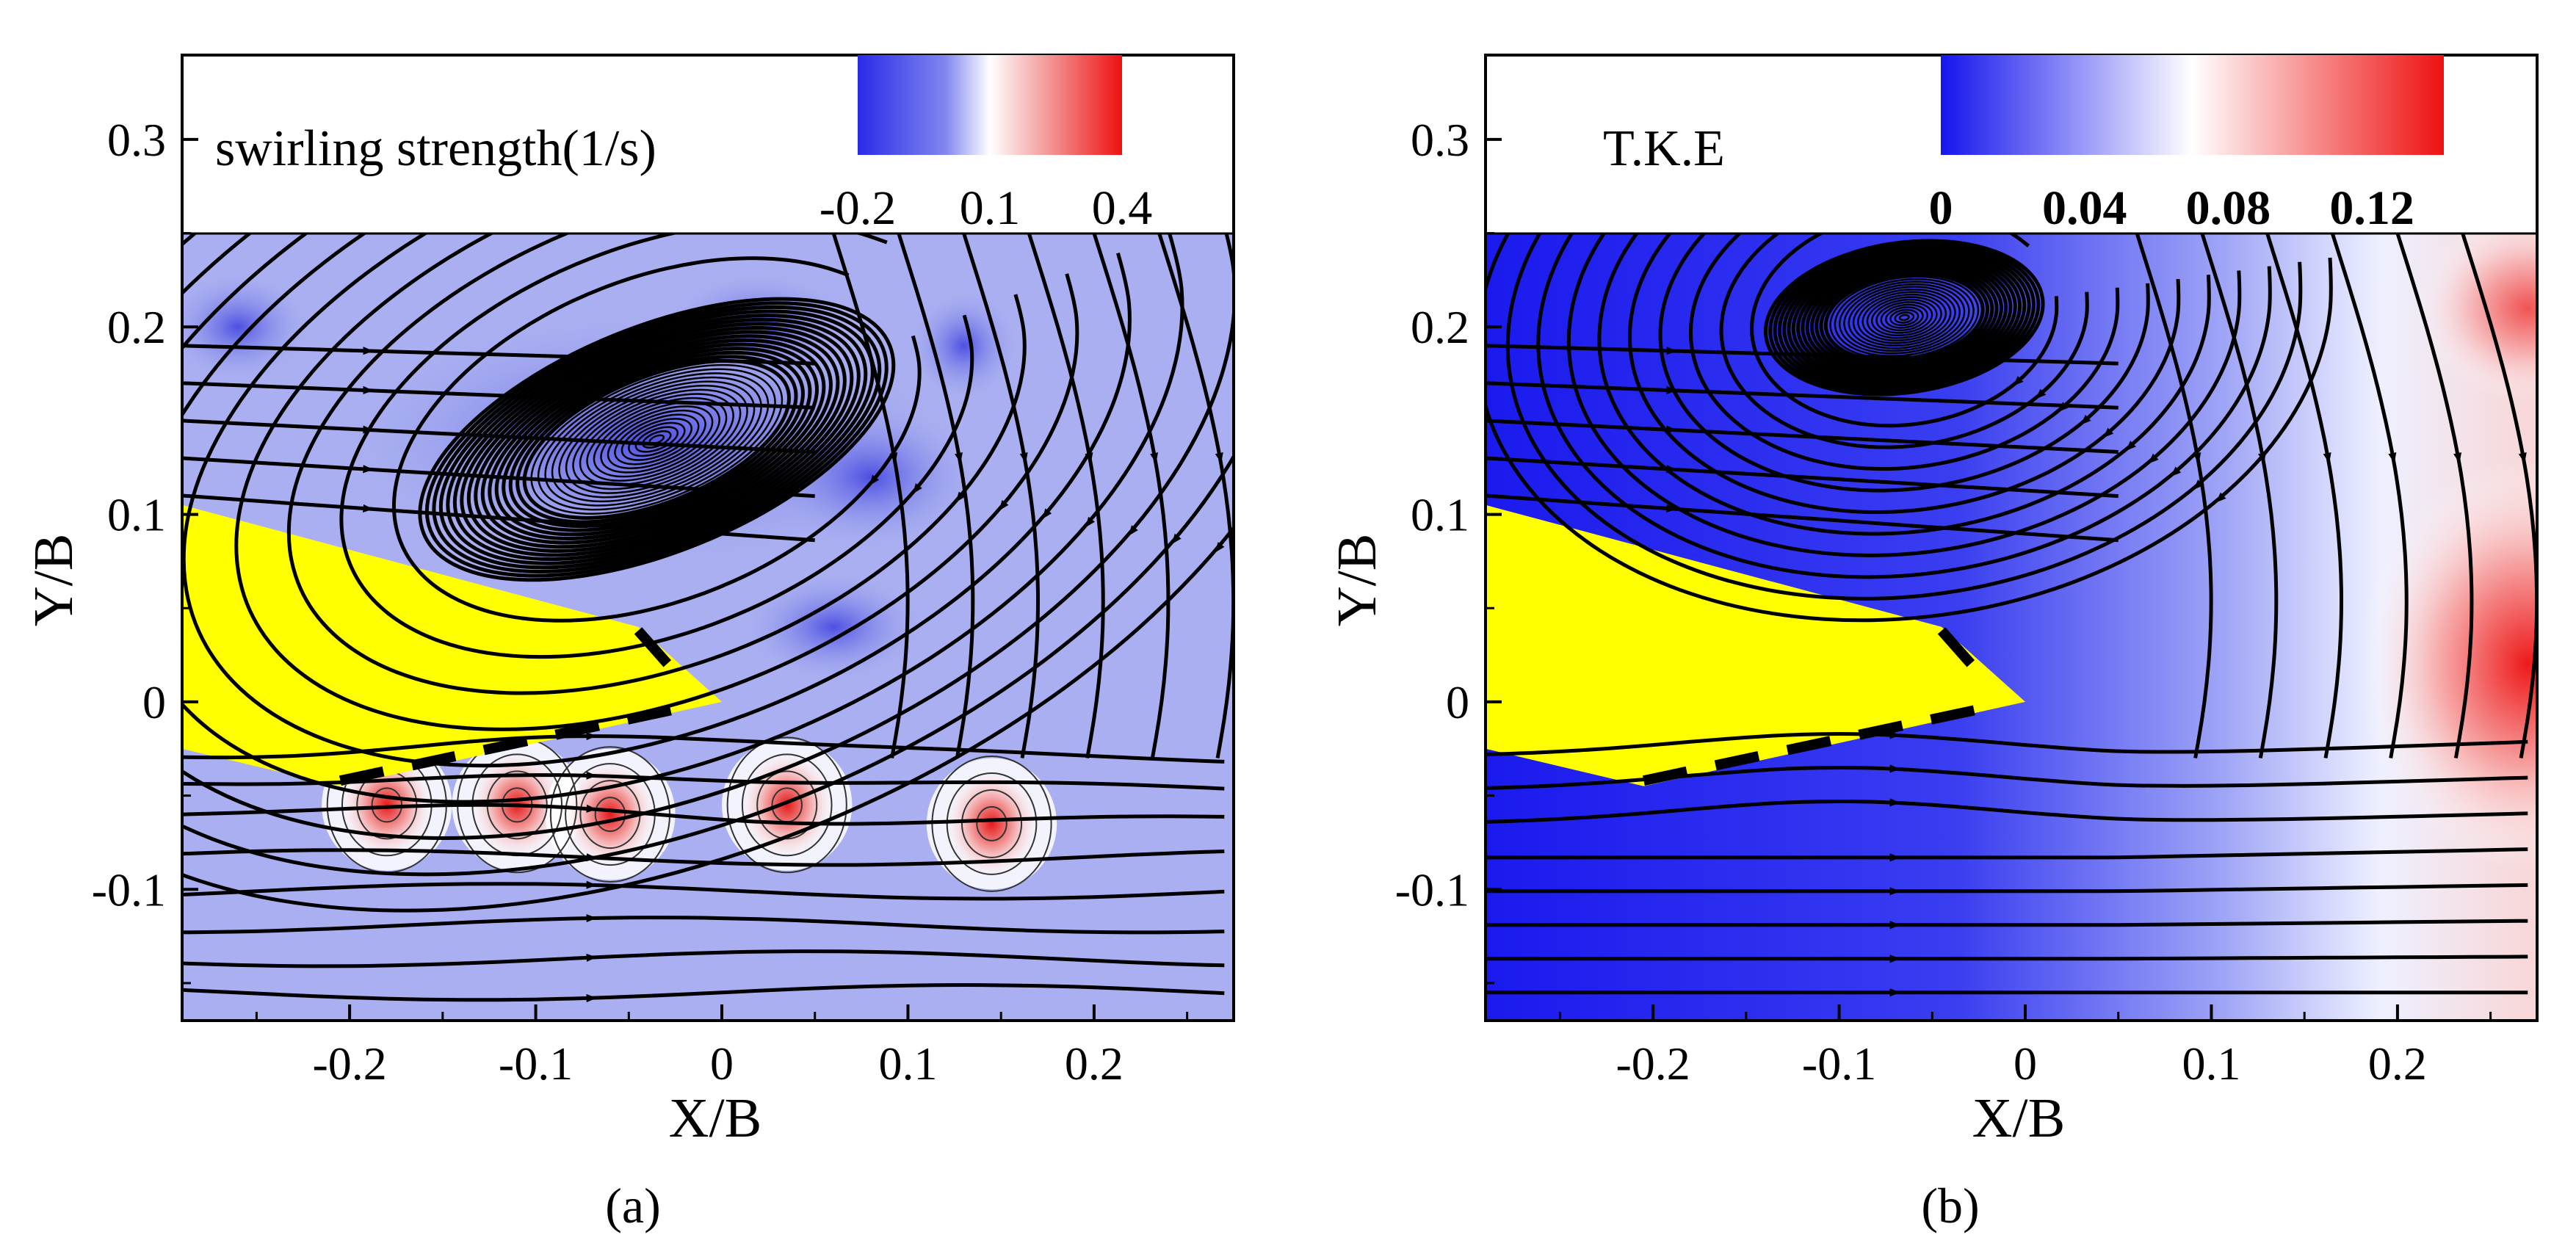 The height and width of the screenshot is (1246, 2576). What do you see at coordinates (2084, 208) in the screenshot?
I see `legend-tick-label: 0.04` at bounding box center [2084, 208].